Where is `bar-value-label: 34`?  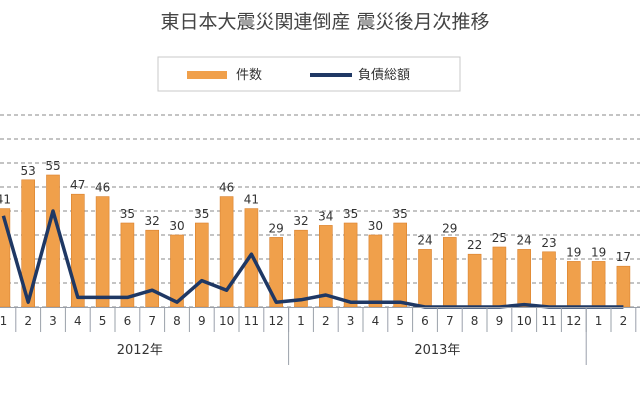 bar-value-label: 34 is located at coordinates (325, 216).